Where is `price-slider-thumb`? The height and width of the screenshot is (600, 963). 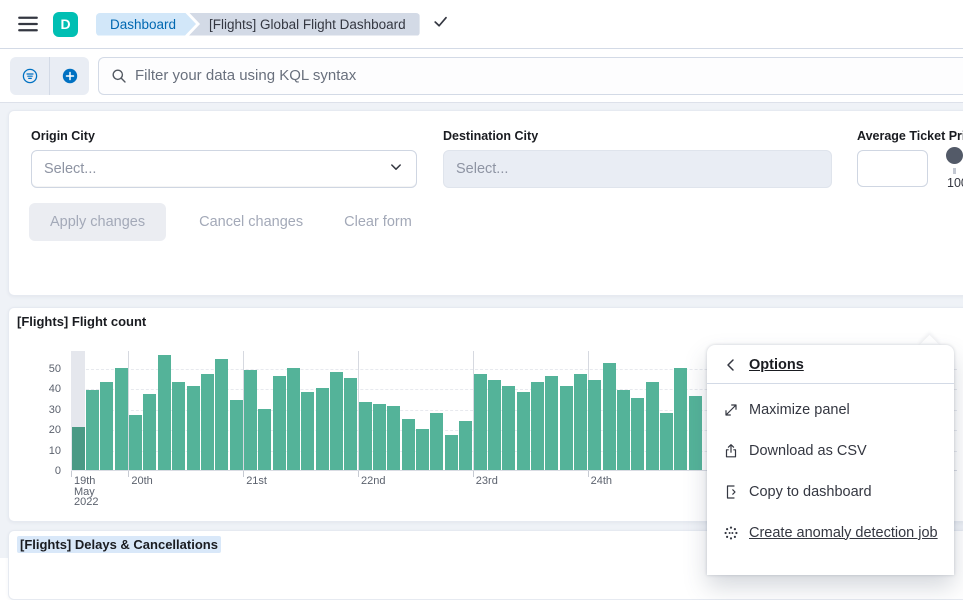 price-slider-thumb is located at coordinates (954, 155).